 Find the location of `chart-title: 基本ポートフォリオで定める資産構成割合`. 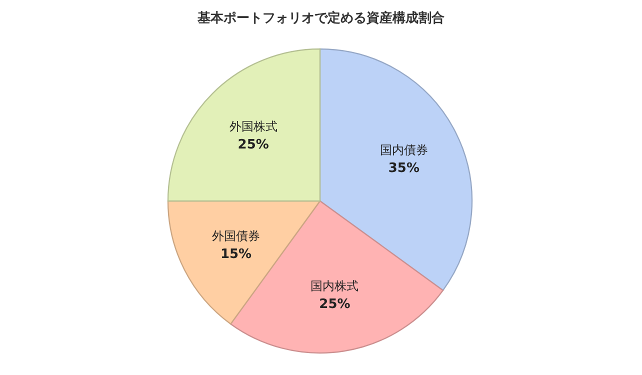

chart-title: 基本ポートフォリオで定める資産構成割合 is located at coordinates (320, 18).